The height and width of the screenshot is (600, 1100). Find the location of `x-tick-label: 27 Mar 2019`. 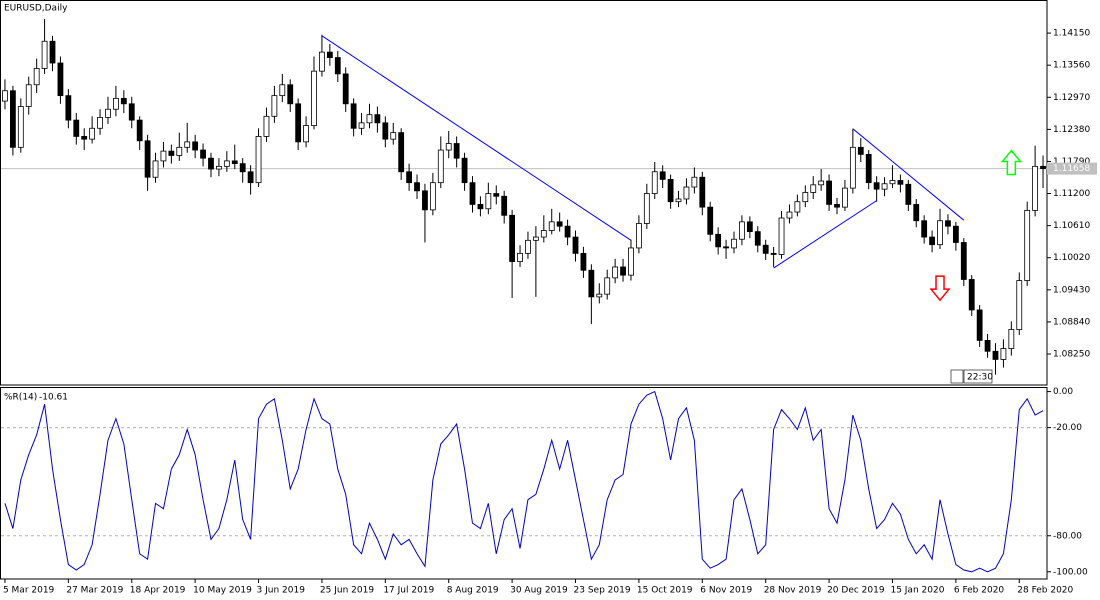

x-tick-label: 27 Mar 2019 is located at coordinates (94, 591).